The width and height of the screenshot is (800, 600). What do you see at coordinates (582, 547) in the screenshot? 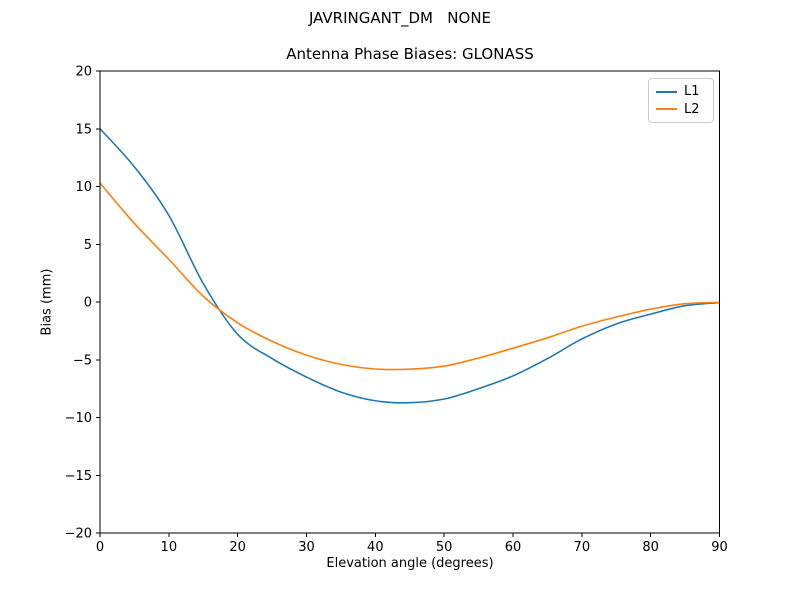
I see `x-tick-label: 70` at bounding box center [582, 547].